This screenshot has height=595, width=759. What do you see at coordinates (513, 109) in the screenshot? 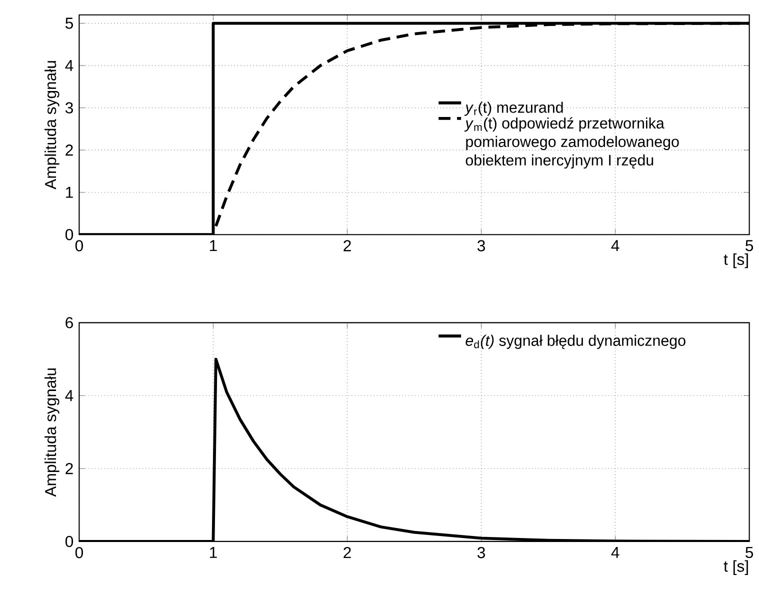
I see `legend-label: y$_{r}$(t) mezurand` at bounding box center [513, 109].